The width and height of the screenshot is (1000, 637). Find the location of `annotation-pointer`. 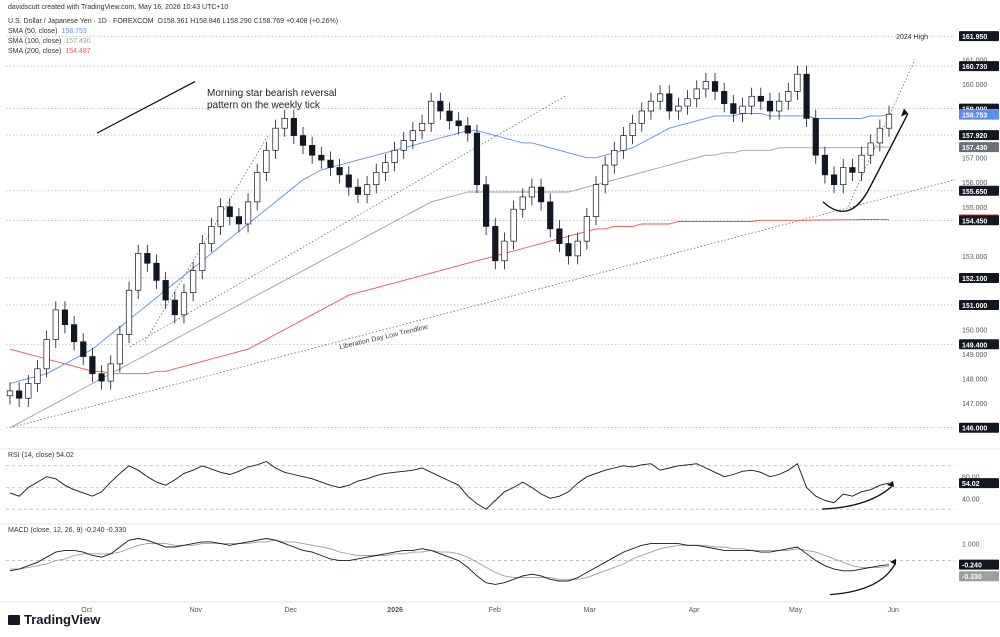

annotation-pointer is located at coordinates (146, 107).